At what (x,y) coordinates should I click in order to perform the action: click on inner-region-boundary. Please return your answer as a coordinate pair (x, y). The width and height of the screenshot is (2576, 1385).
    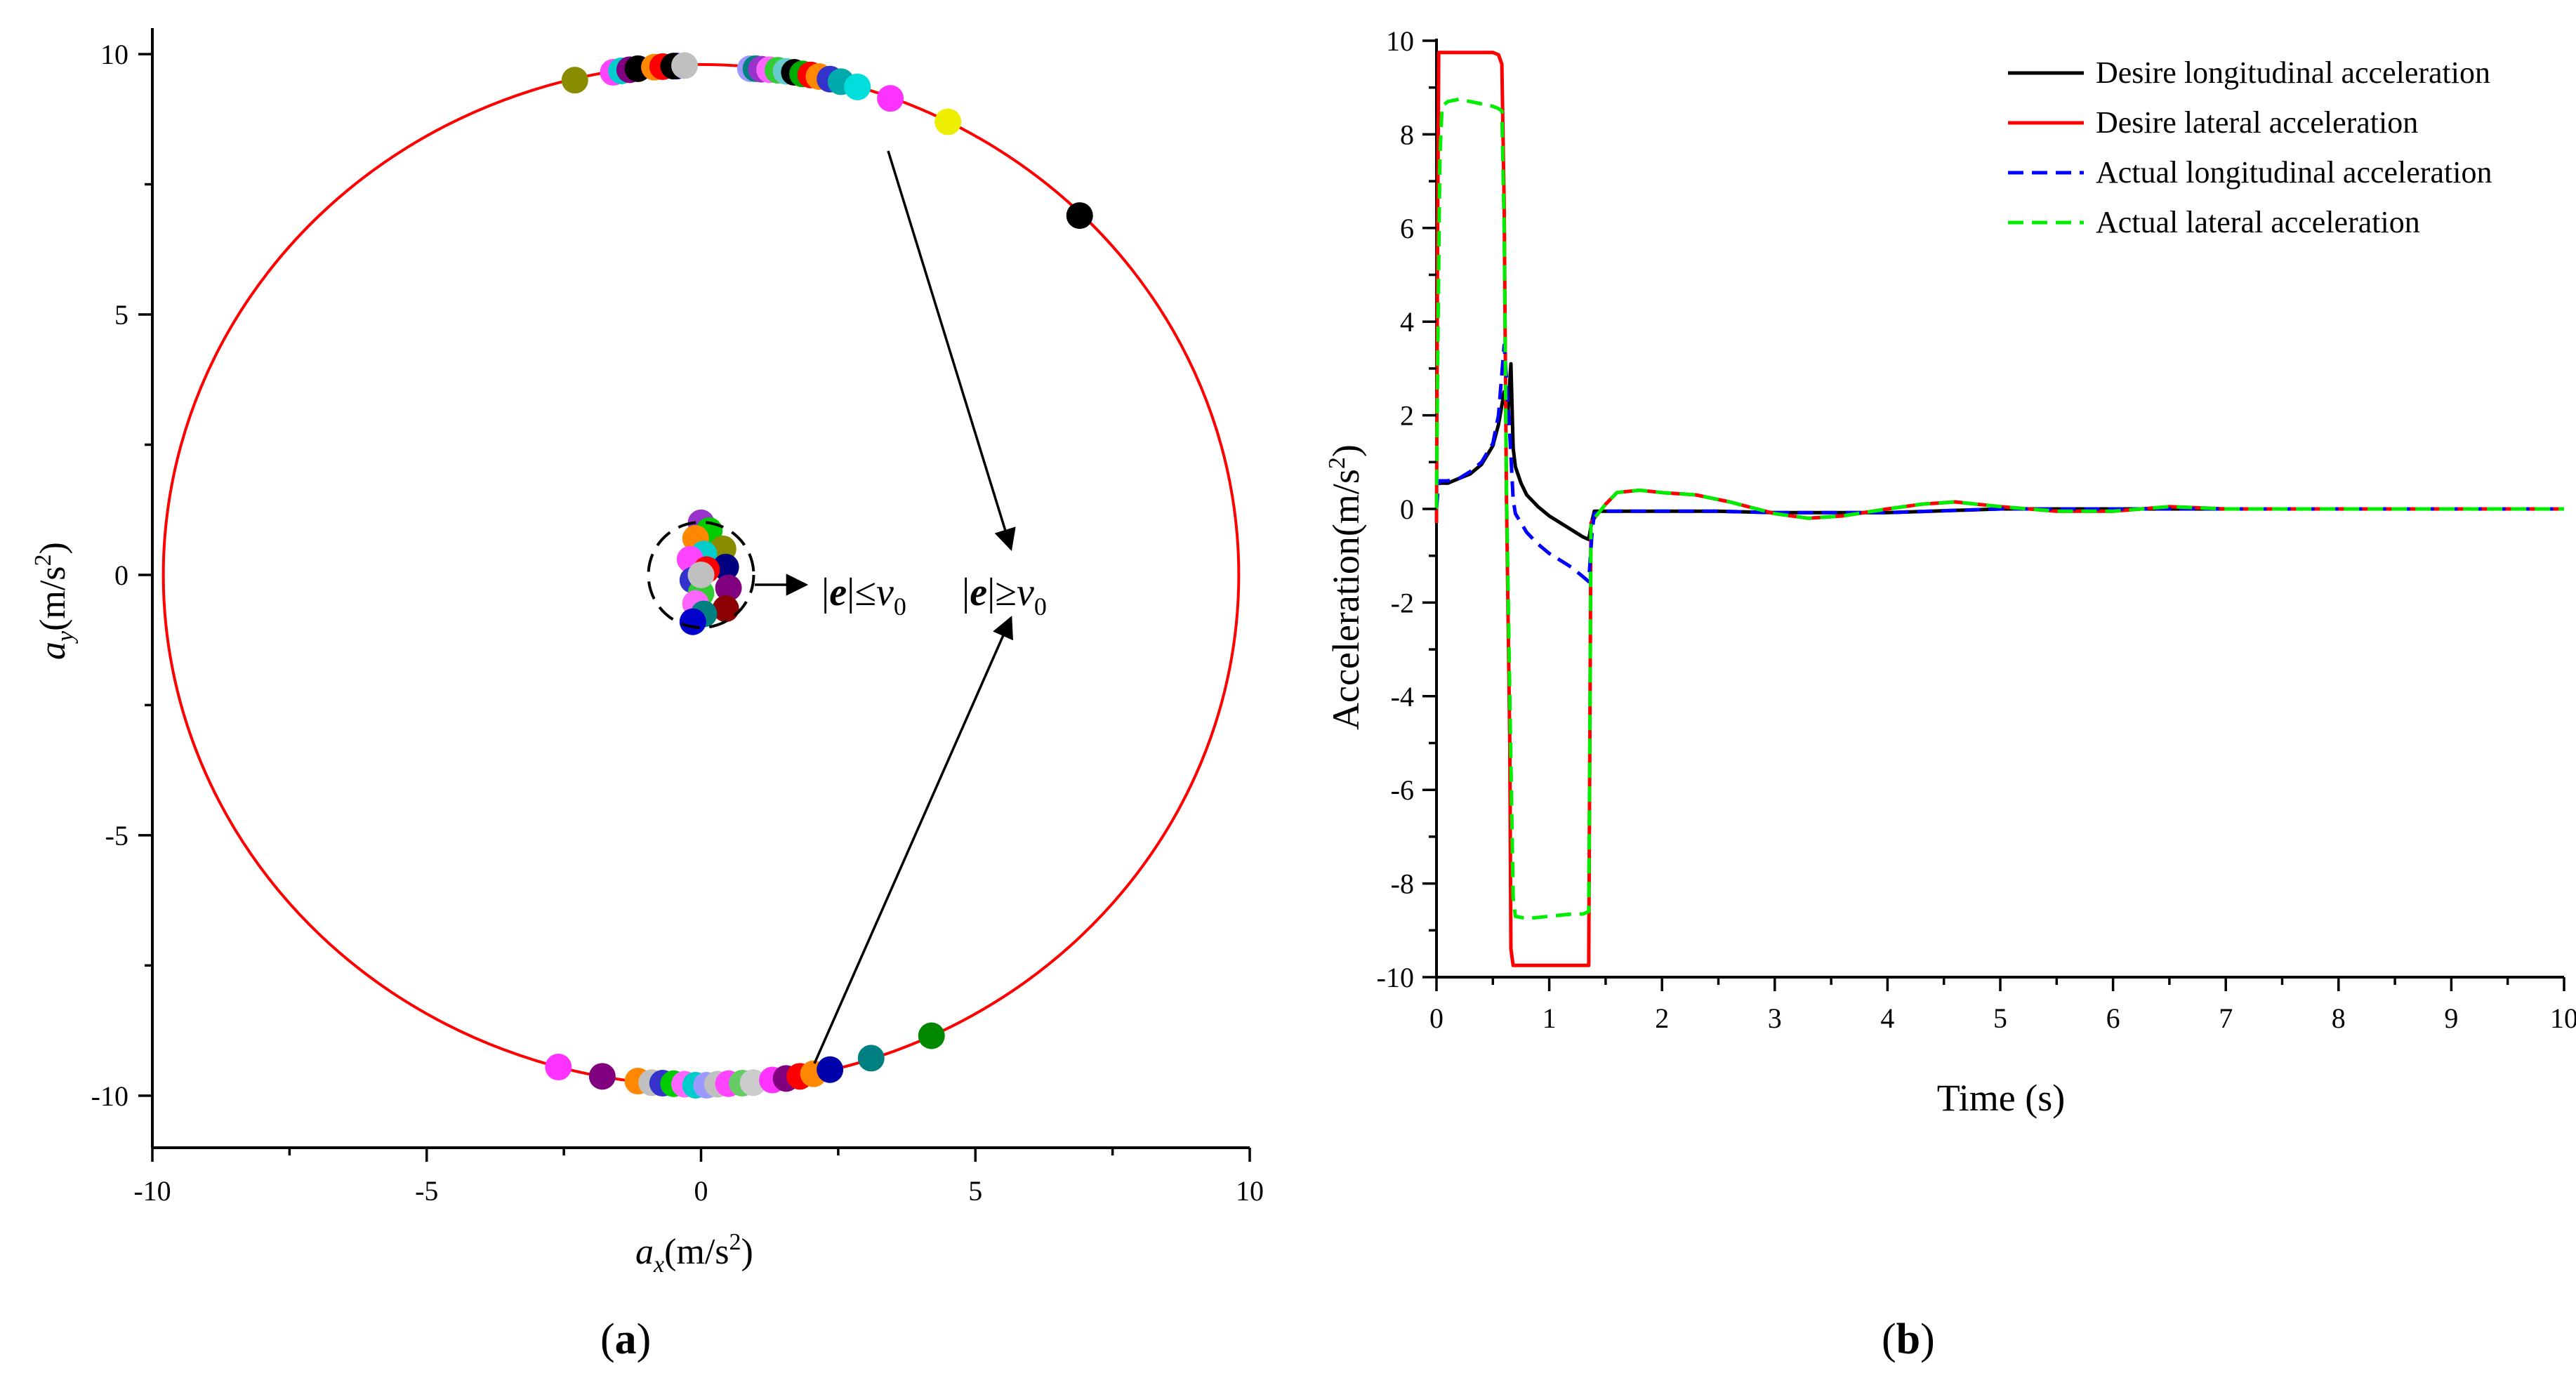
    Looking at the image, I should click on (701, 574).